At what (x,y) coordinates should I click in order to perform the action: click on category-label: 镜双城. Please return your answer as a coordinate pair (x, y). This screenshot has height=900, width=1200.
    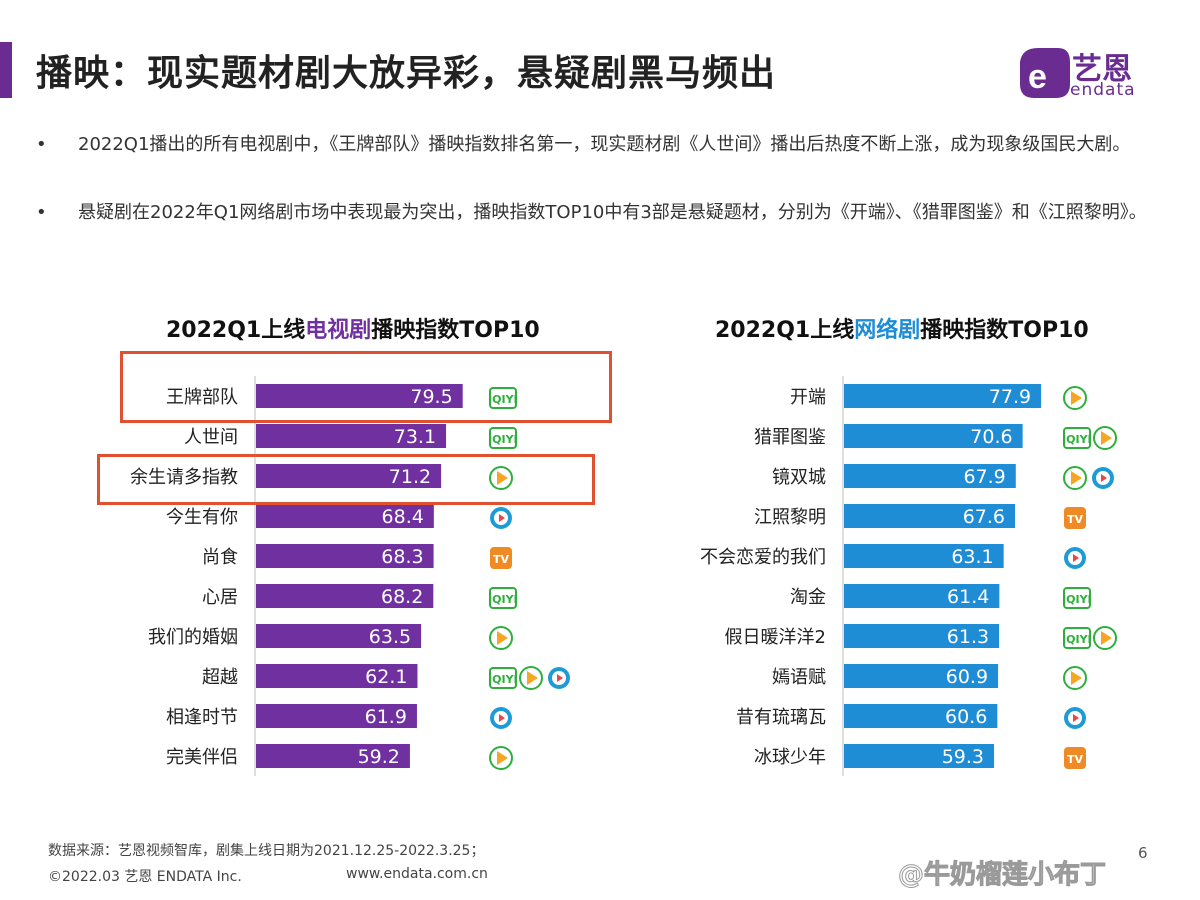
    Looking at the image, I should click on (799, 477).